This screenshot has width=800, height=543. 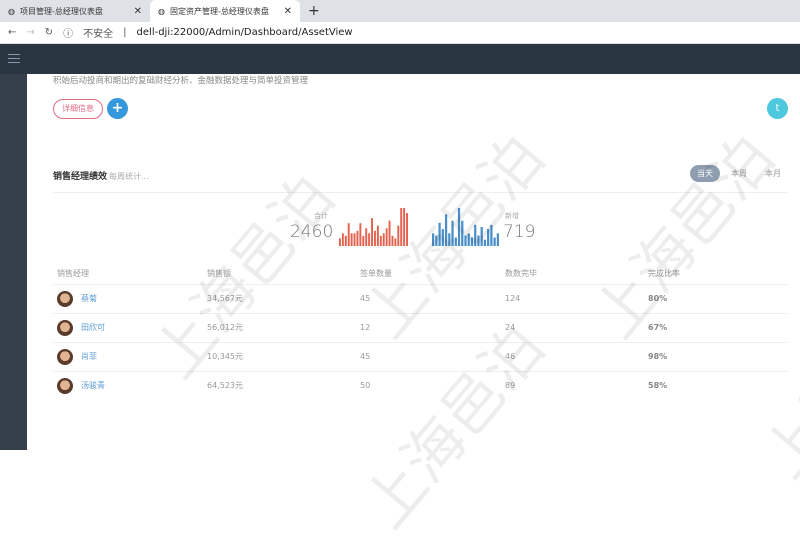 I want to click on sales-cell: 56,012元, so click(x=279, y=327).